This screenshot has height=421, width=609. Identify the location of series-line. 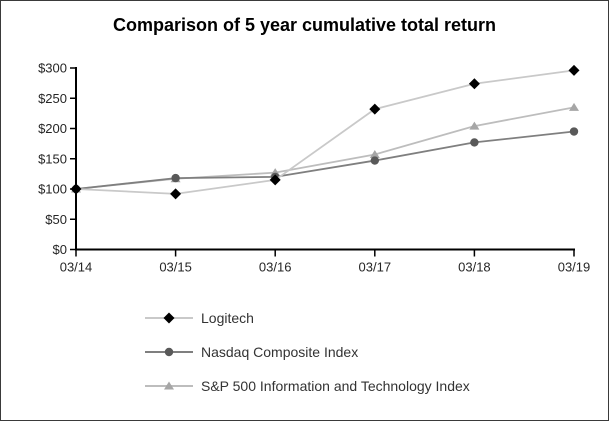
(325, 160).